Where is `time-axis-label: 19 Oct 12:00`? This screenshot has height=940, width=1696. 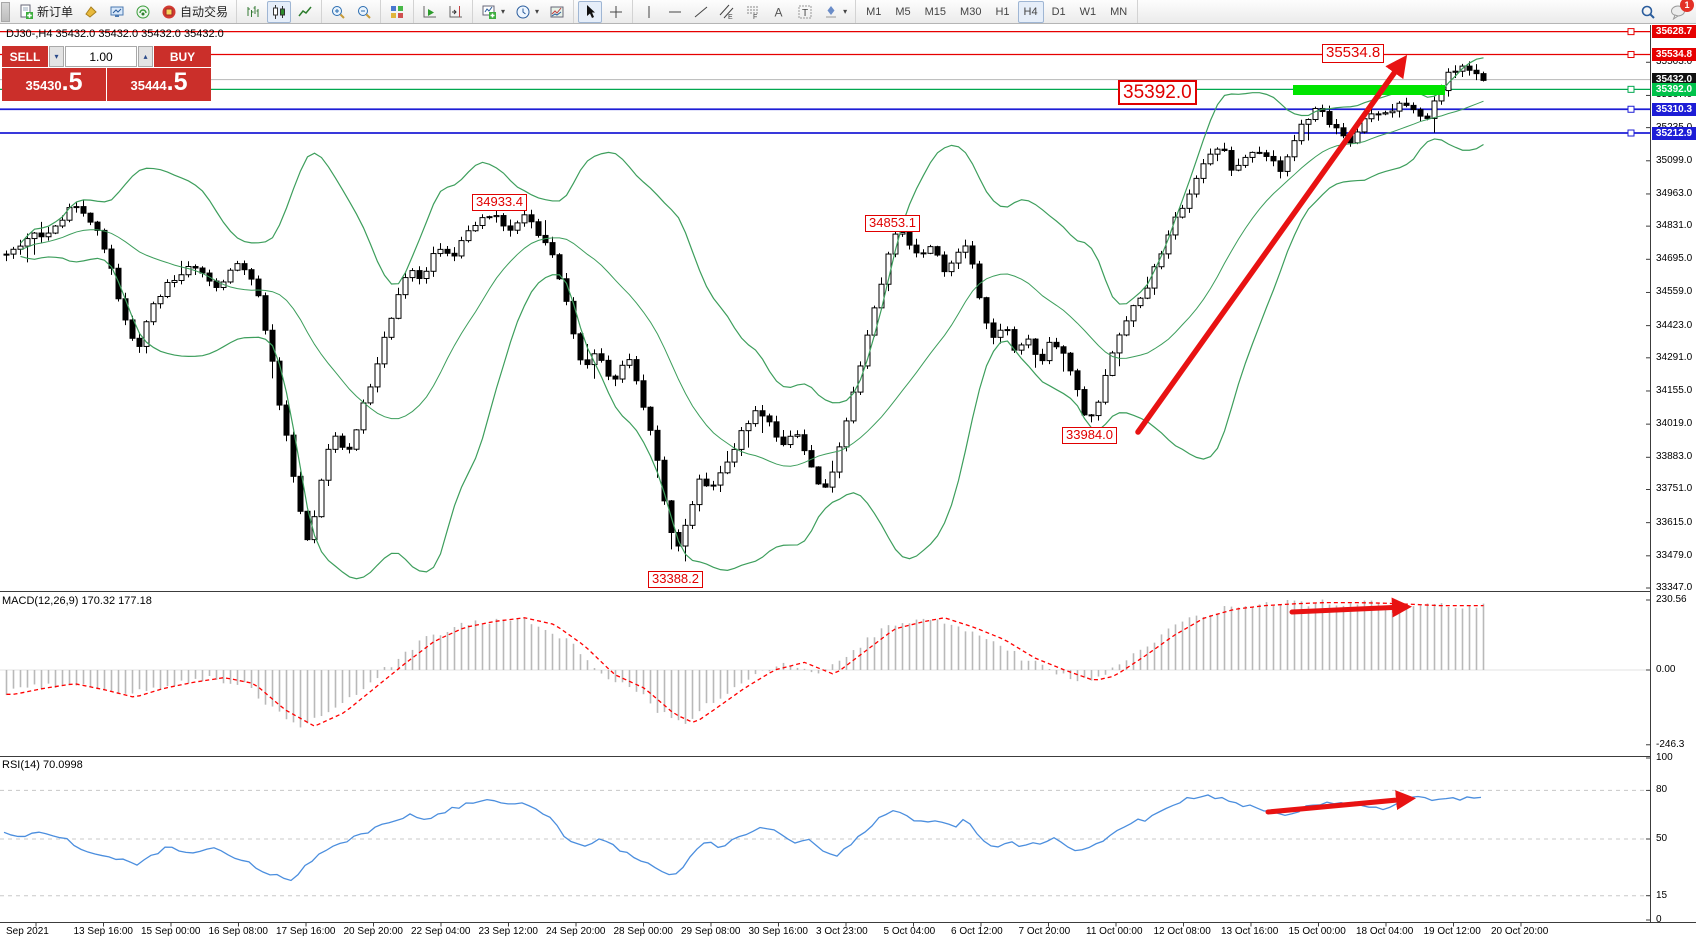 time-axis-label: 19 Oct 12:00 is located at coordinates (1452, 931).